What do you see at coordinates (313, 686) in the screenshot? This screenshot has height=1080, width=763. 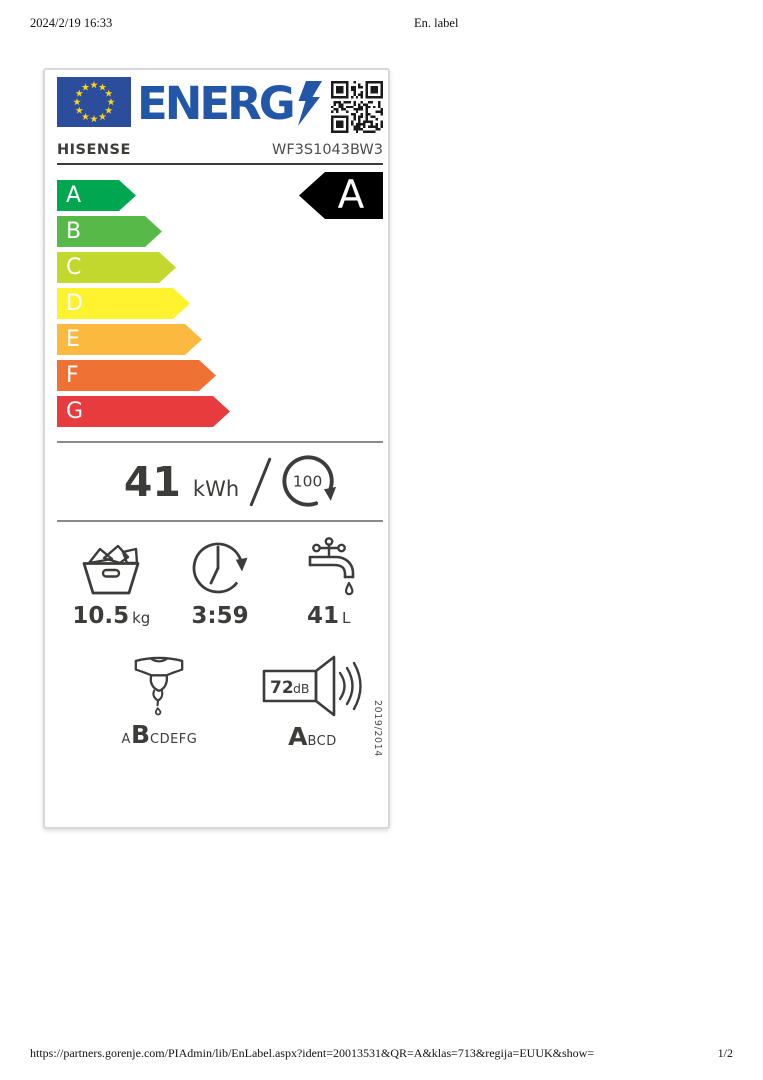 I see `speaker-icon: 72 dB` at bounding box center [313, 686].